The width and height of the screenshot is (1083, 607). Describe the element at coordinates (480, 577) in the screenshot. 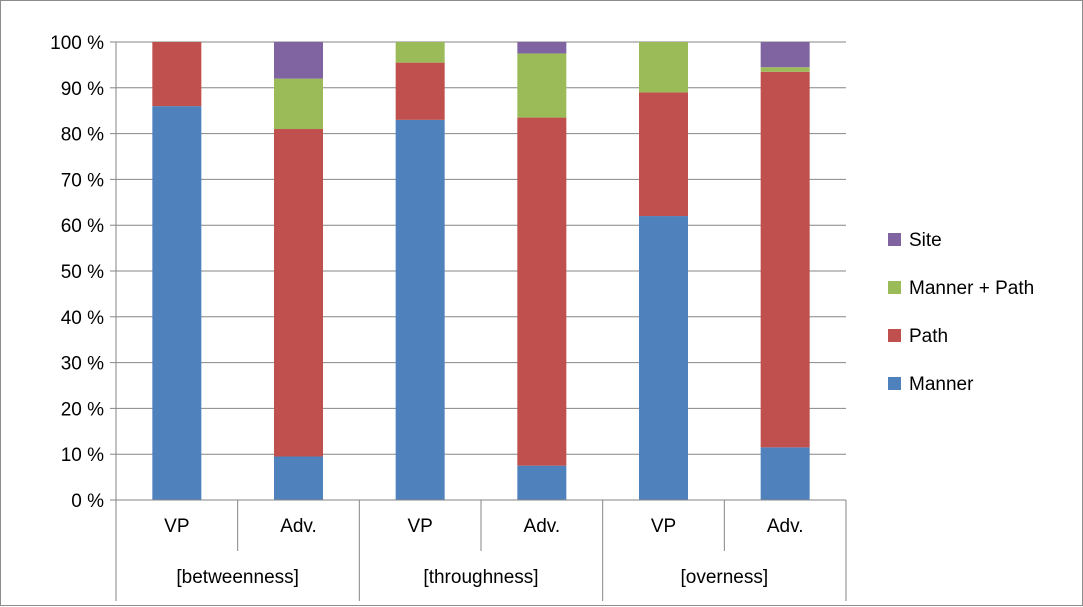

I see `x-group-label: [throughness]` at that location.